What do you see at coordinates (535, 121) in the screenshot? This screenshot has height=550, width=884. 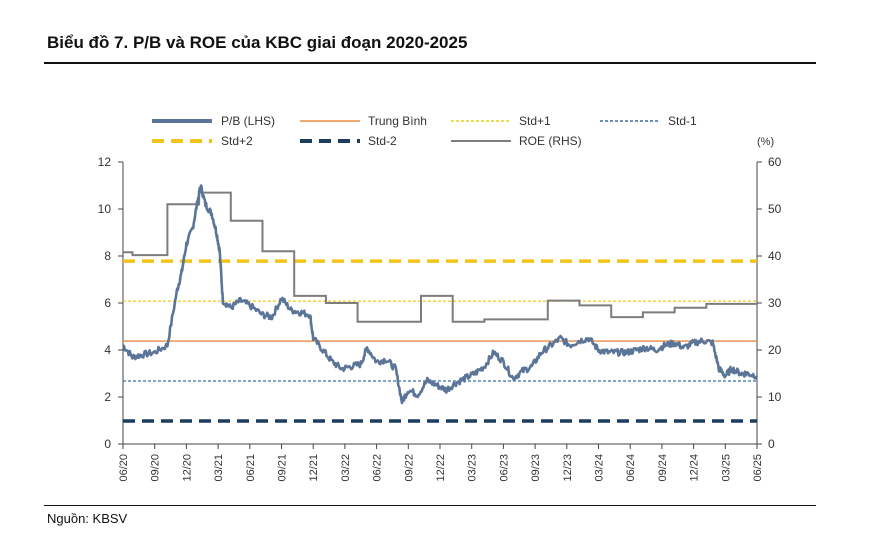 I see `legend-label-std1: Std+1` at bounding box center [535, 121].